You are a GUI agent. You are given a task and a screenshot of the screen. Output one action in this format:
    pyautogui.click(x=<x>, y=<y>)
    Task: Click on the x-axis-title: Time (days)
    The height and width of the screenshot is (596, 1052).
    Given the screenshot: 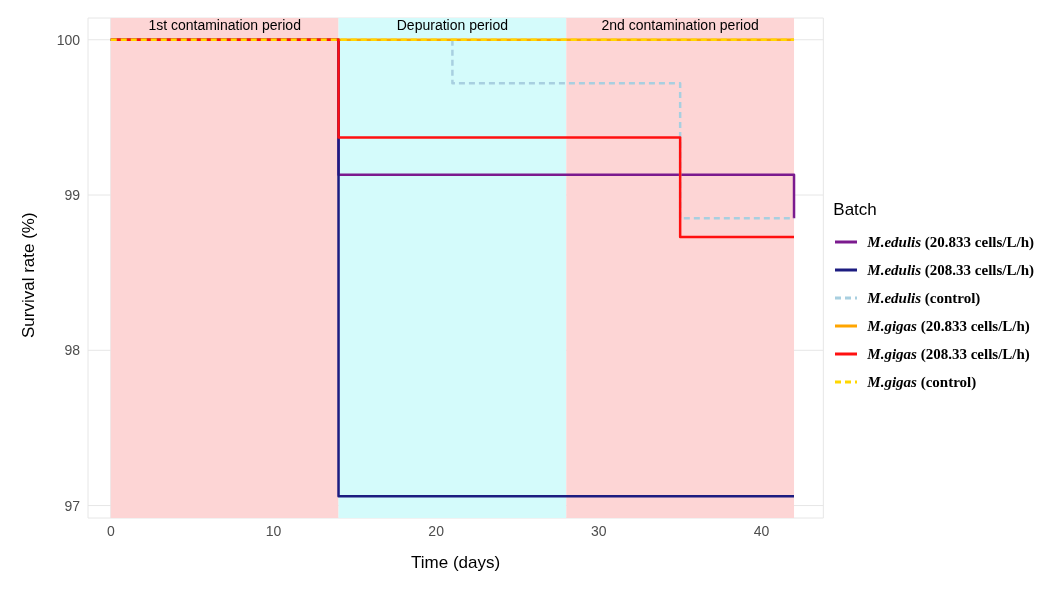 What is the action you would take?
    pyautogui.click(x=456, y=562)
    